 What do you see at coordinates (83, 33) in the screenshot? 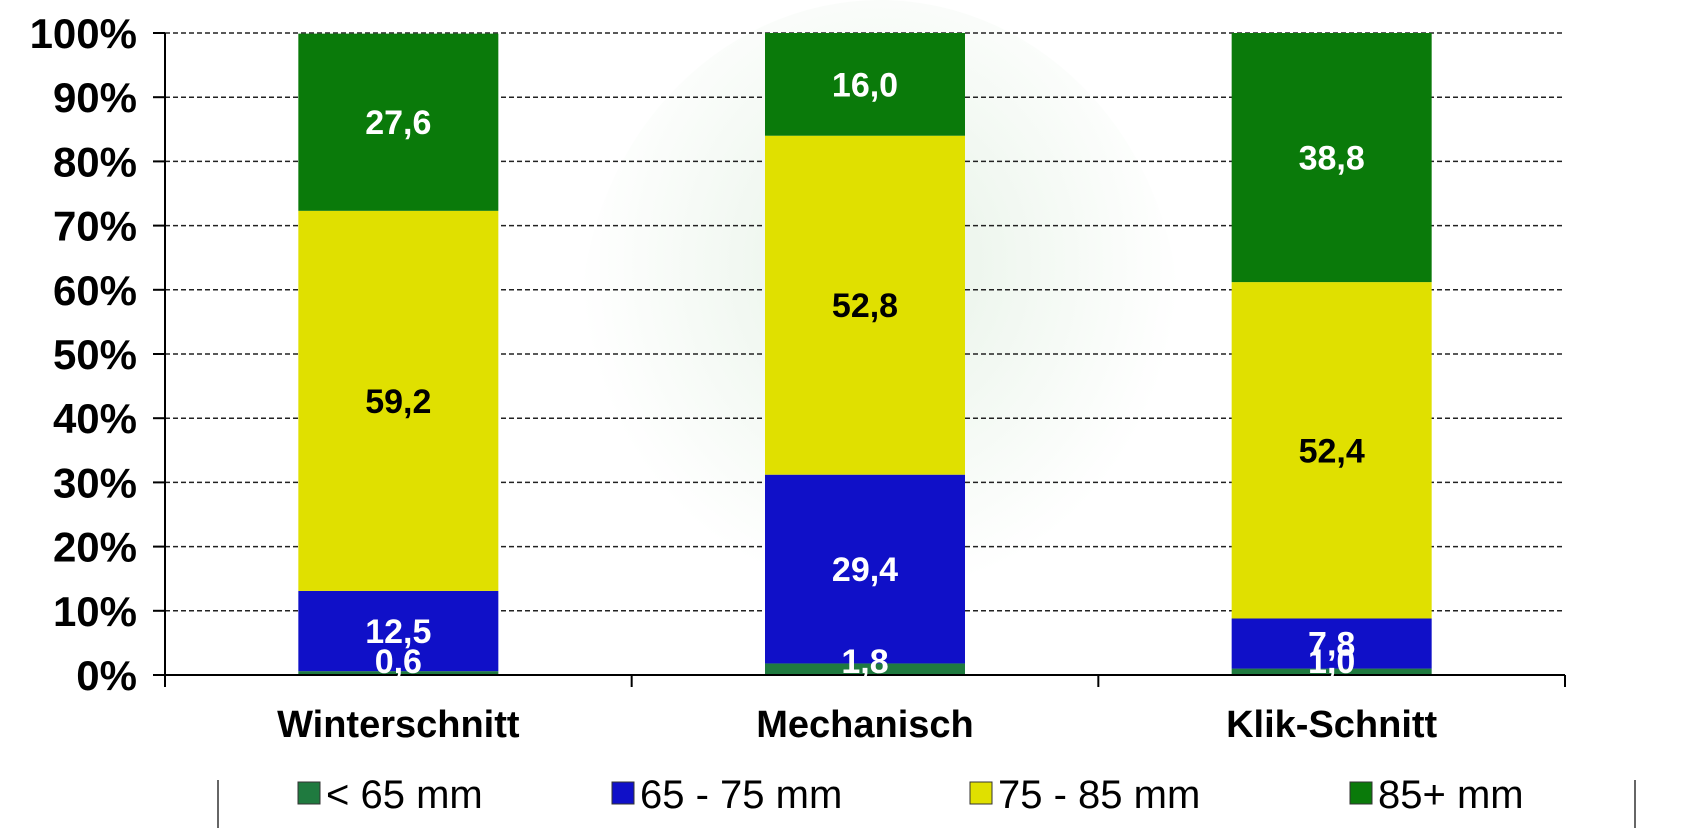
I see `y-tick-label: 100%` at bounding box center [83, 33].